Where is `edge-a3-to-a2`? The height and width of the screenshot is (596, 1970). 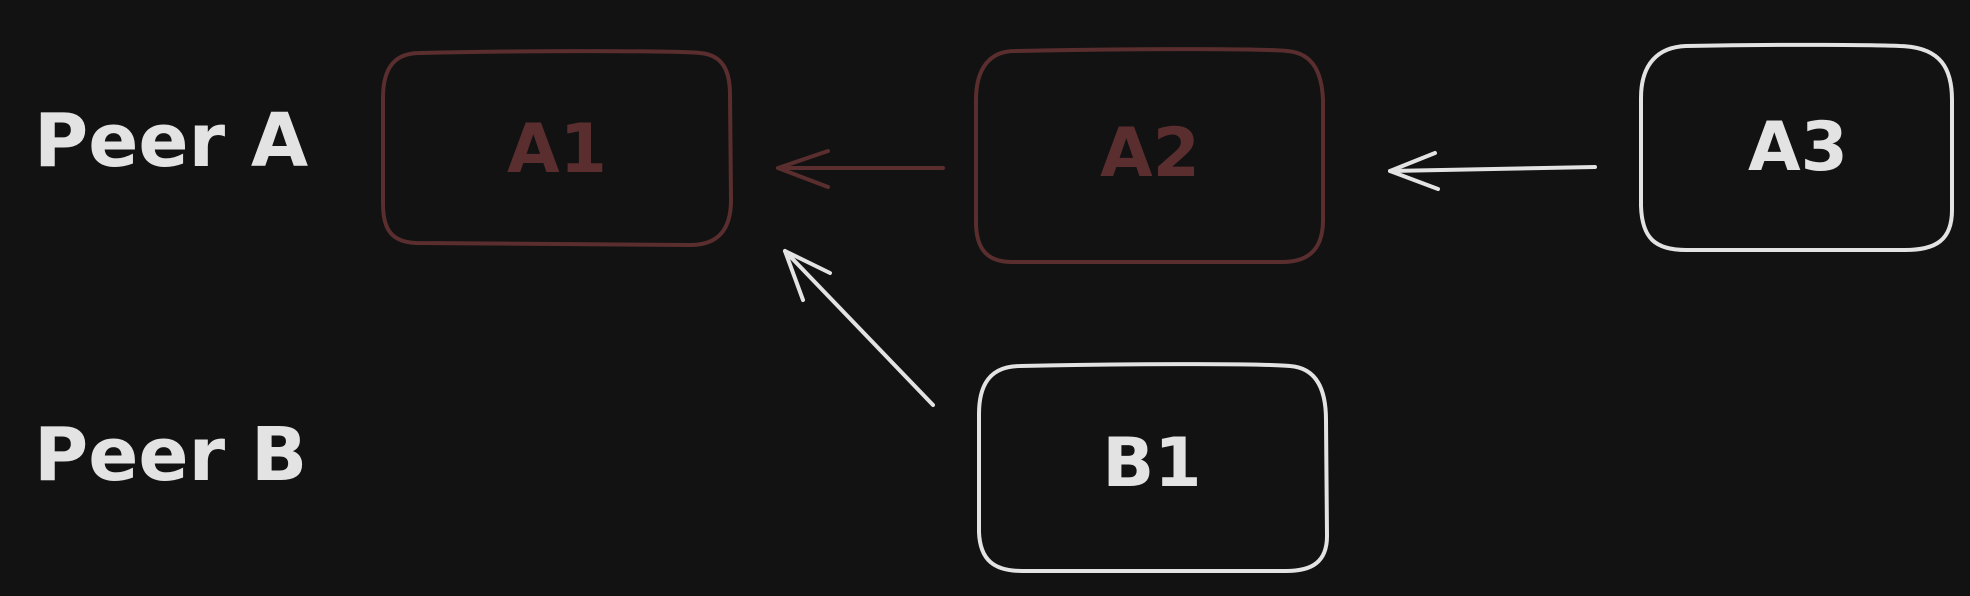
edge-a3-to-a2 is located at coordinates (1492, 171).